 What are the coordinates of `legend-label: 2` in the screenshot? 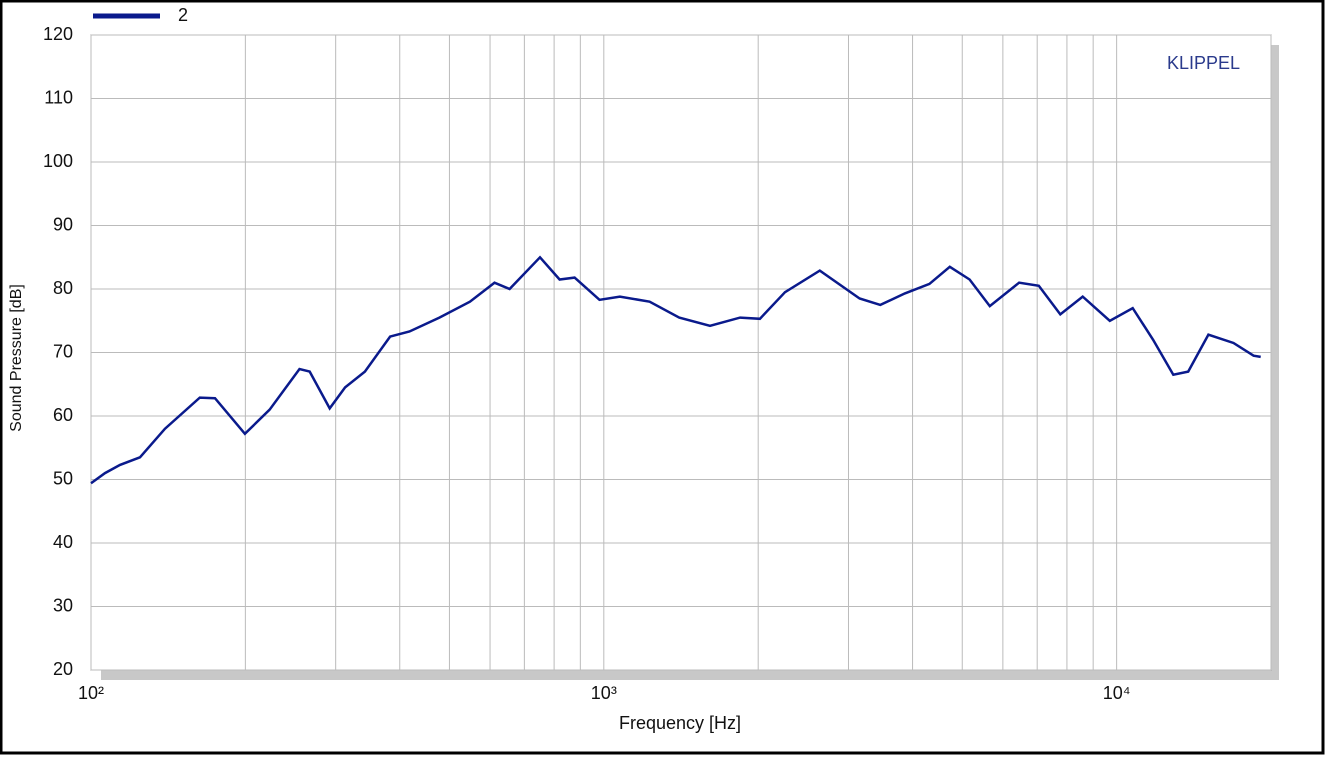 It's located at (183, 15).